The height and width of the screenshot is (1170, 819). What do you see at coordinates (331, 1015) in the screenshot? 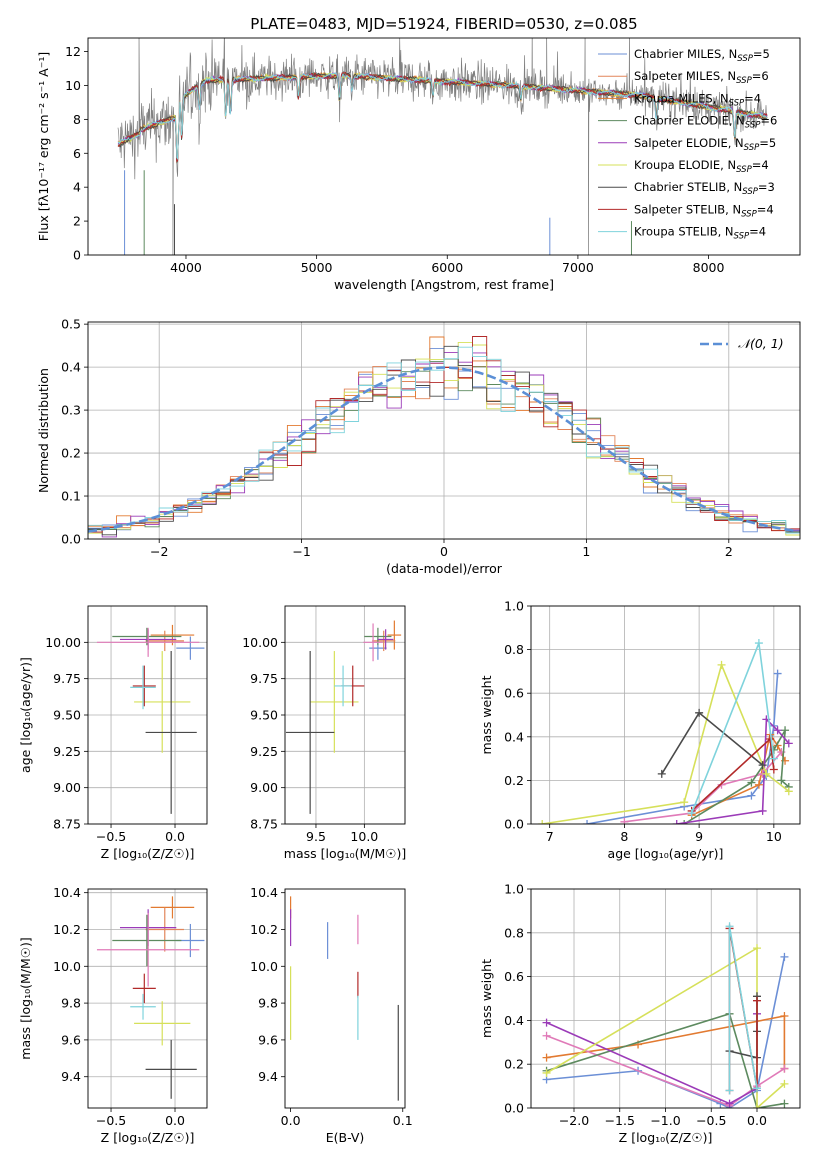
I see `panel-mass-vs-EBV: 0.0 0.1 9.4 9.6 9.8 10.0 10.2 10.4 E(B-V)` at bounding box center [331, 1015].